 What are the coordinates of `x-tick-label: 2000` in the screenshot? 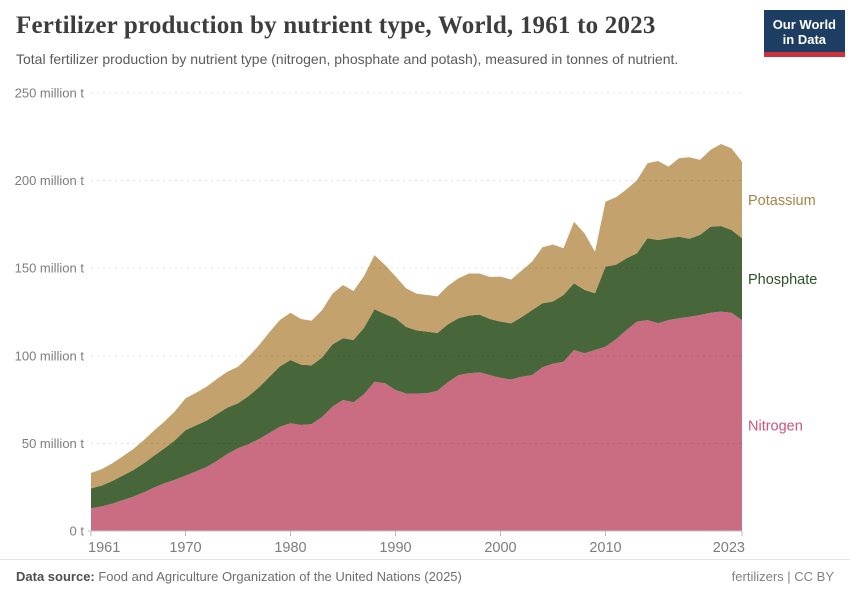 It's located at (500, 548).